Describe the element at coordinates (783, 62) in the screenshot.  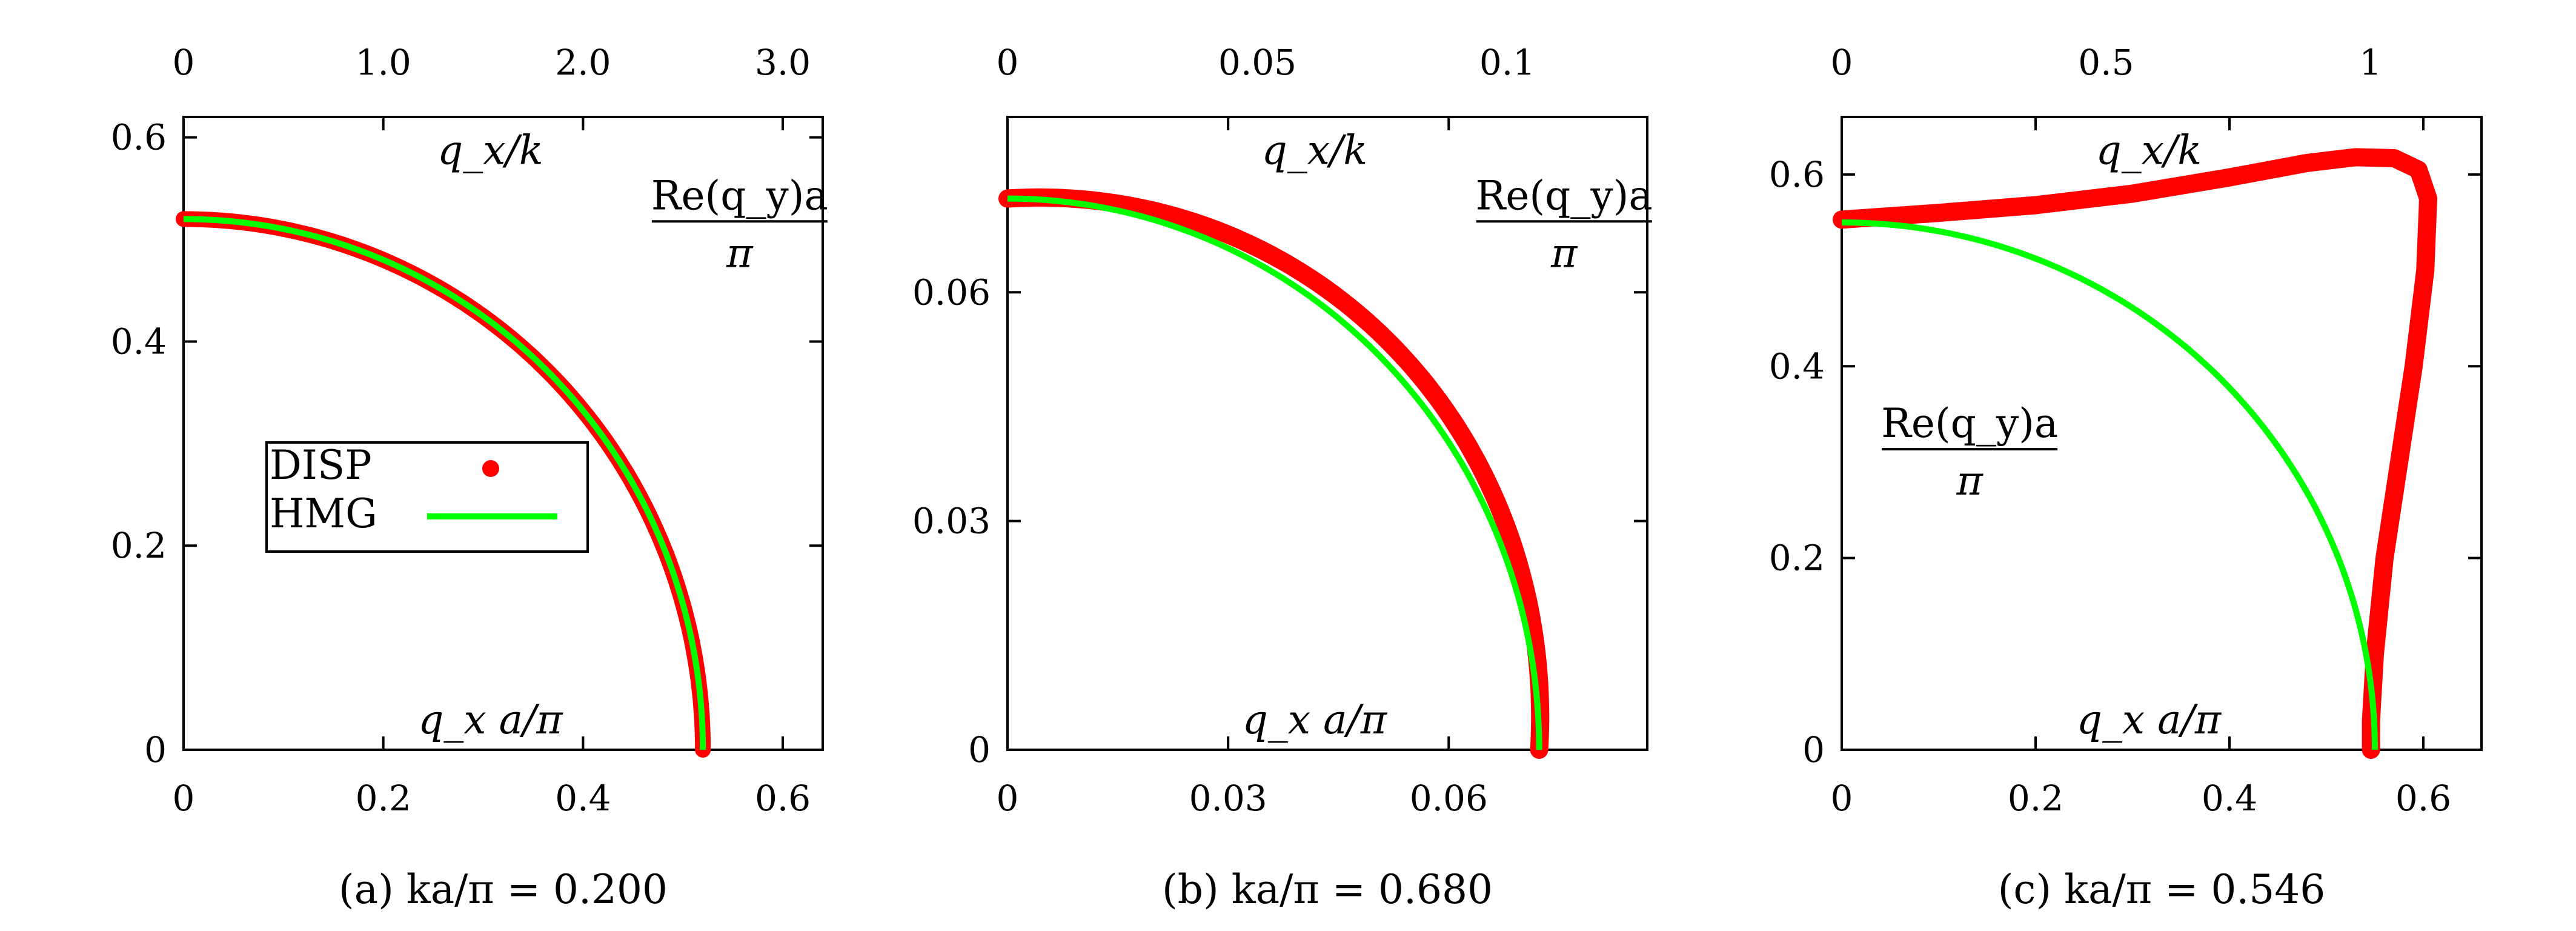
I see `top-tick-label: 3.0` at that location.